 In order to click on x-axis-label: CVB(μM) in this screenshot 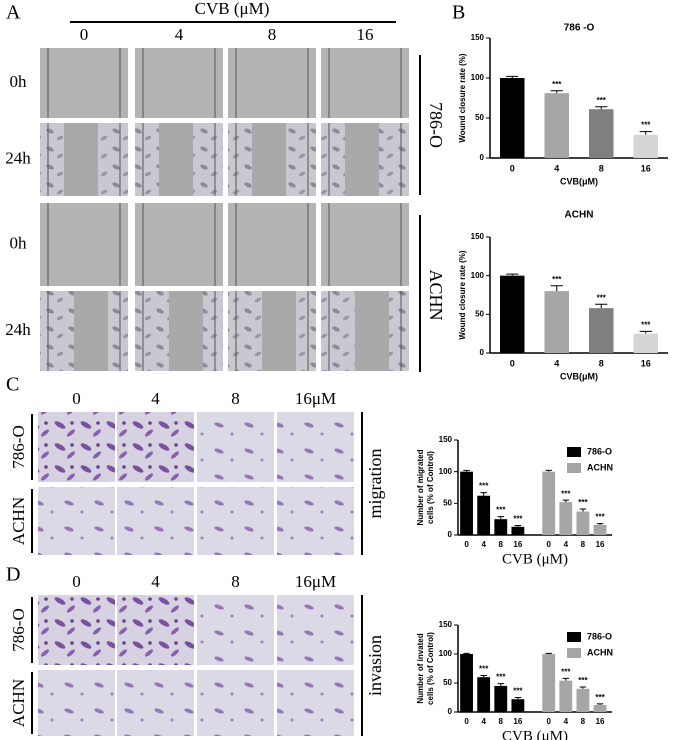, I will do `click(579, 376)`.